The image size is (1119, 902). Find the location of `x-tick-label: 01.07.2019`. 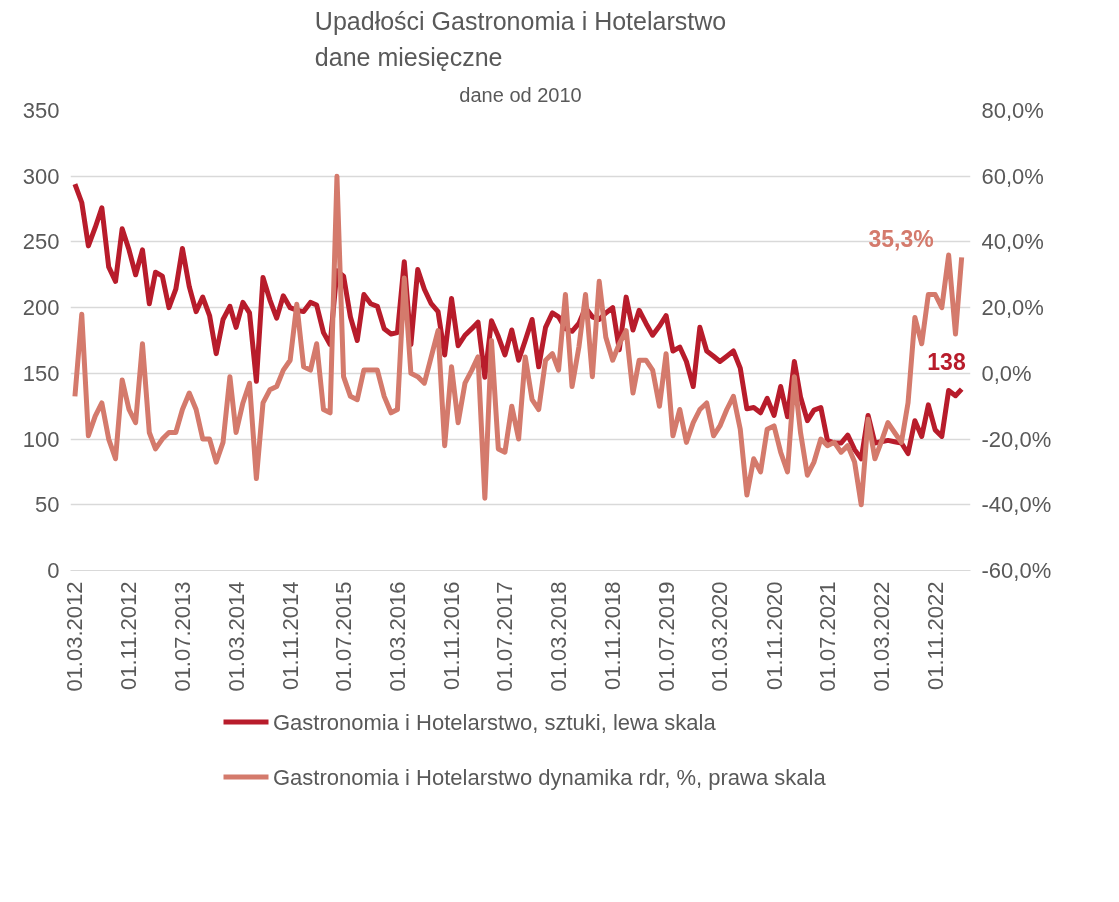

x-tick-label: 01.07.2019 is located at coordinates (666, 636).